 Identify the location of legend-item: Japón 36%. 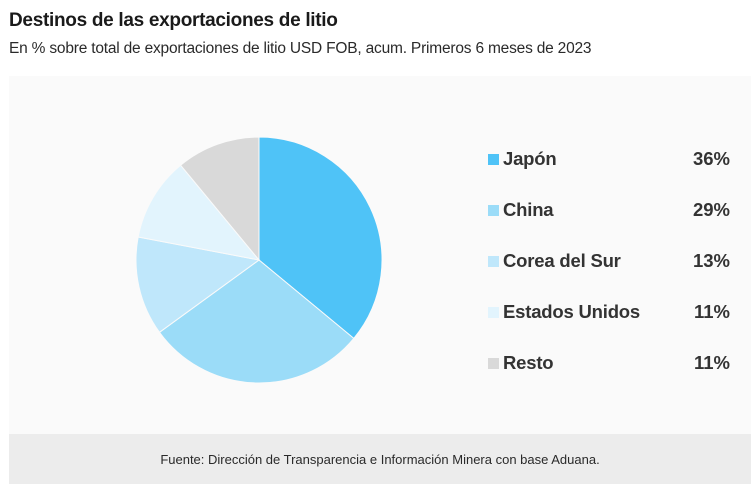
(614, 173).